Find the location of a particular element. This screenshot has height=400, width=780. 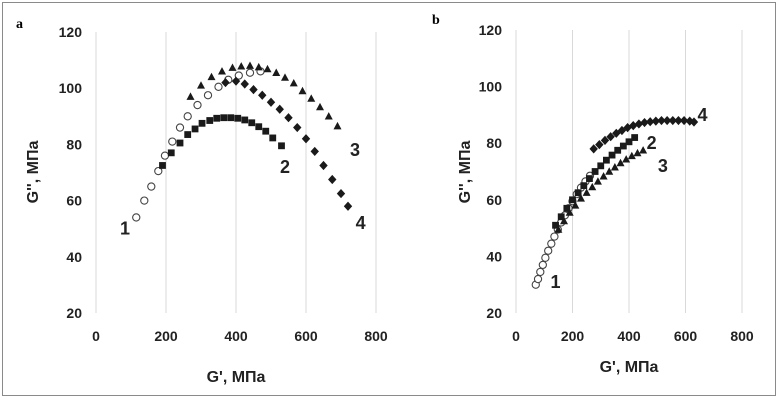

y-tick-label: 120 is located at coordinates (491, 30).